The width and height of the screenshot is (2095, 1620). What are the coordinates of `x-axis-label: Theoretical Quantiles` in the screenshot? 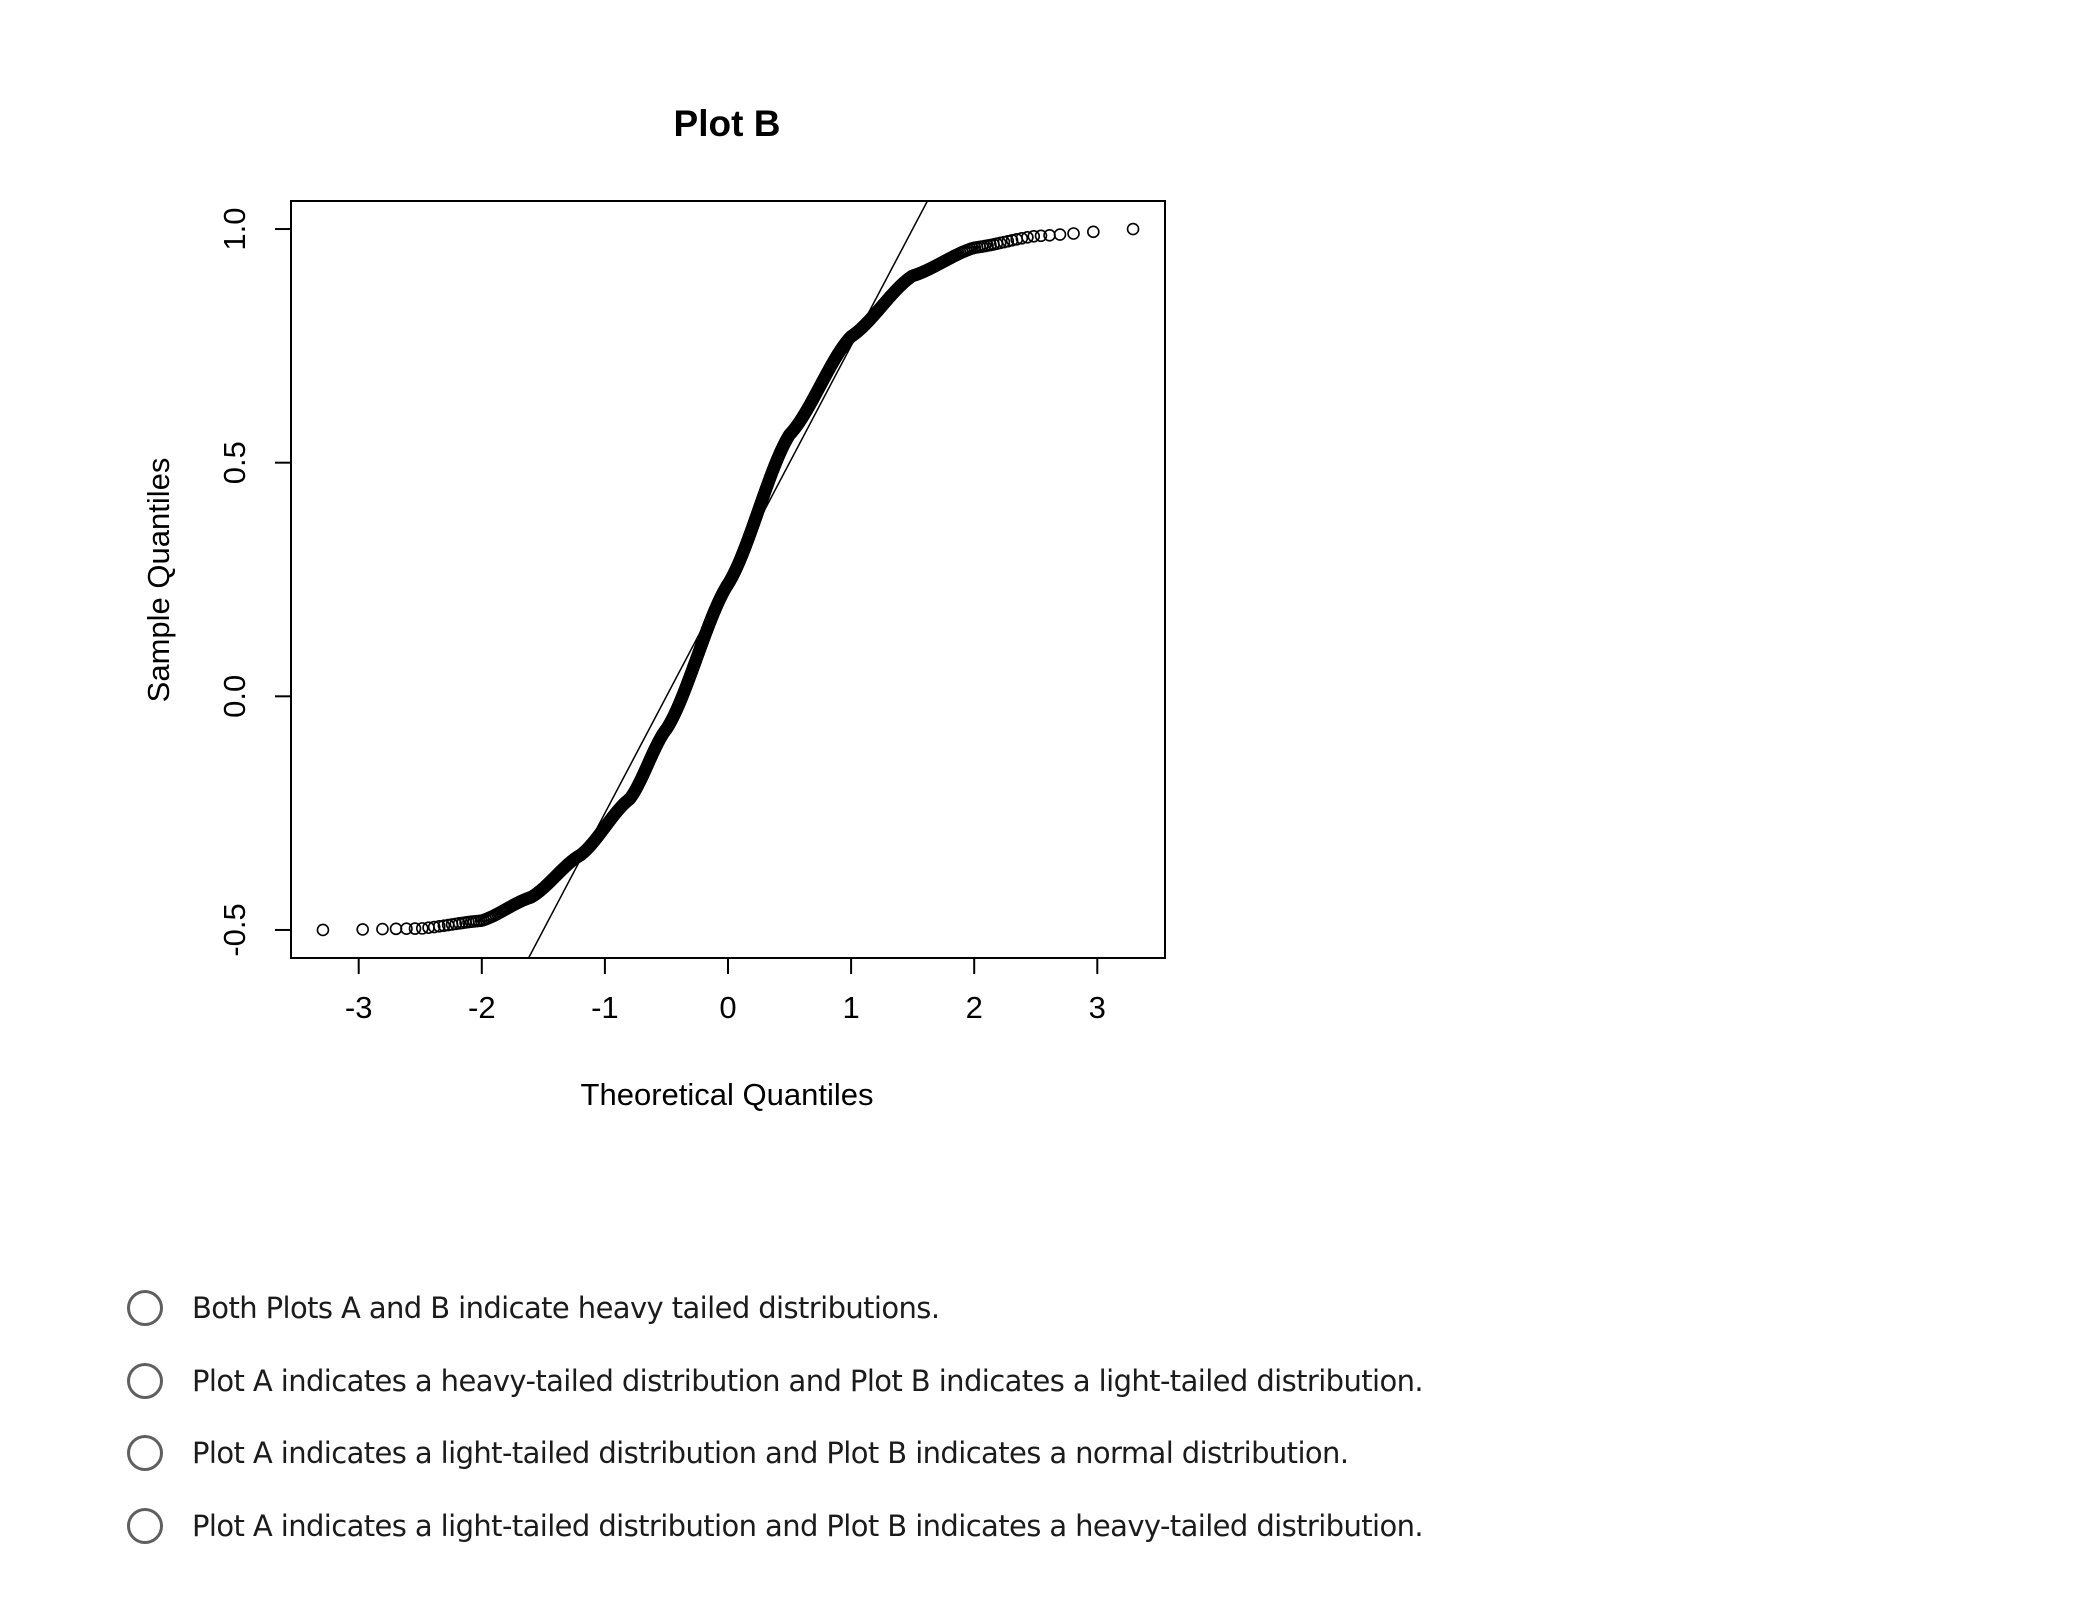 It's located at (727, 1094).